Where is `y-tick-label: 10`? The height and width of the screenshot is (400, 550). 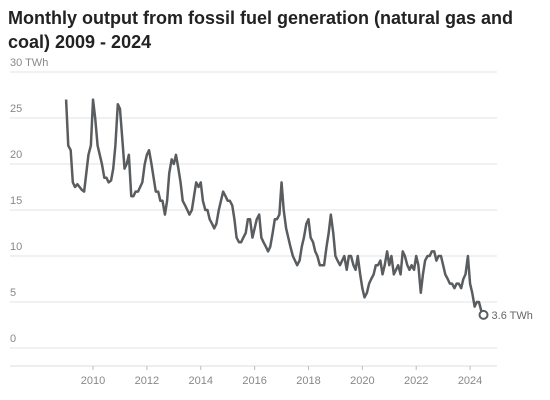
y-tick-label: 10 is located at coordinates (16, 247).